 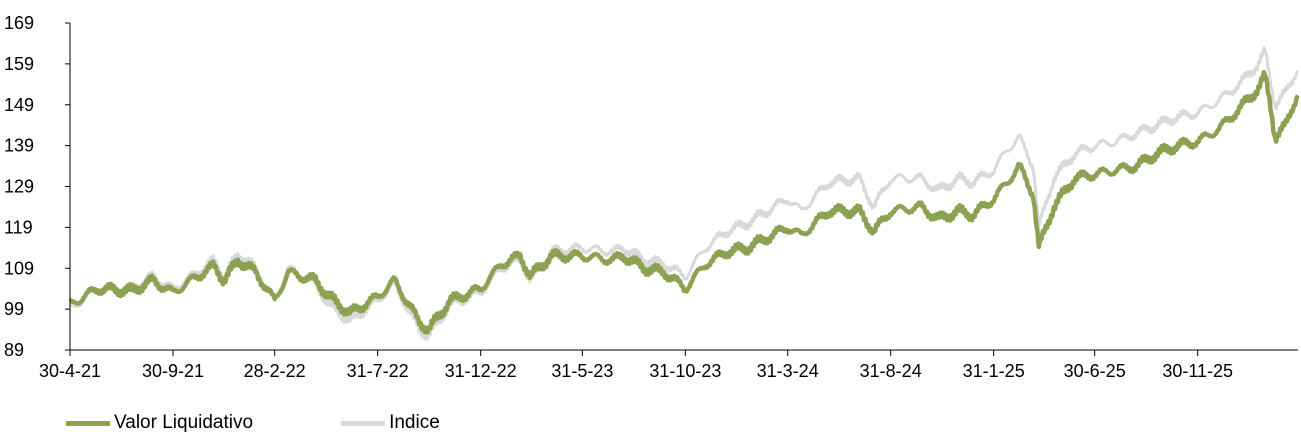 I want to click on y-tick-label: 89, so click(x=14, y=350).